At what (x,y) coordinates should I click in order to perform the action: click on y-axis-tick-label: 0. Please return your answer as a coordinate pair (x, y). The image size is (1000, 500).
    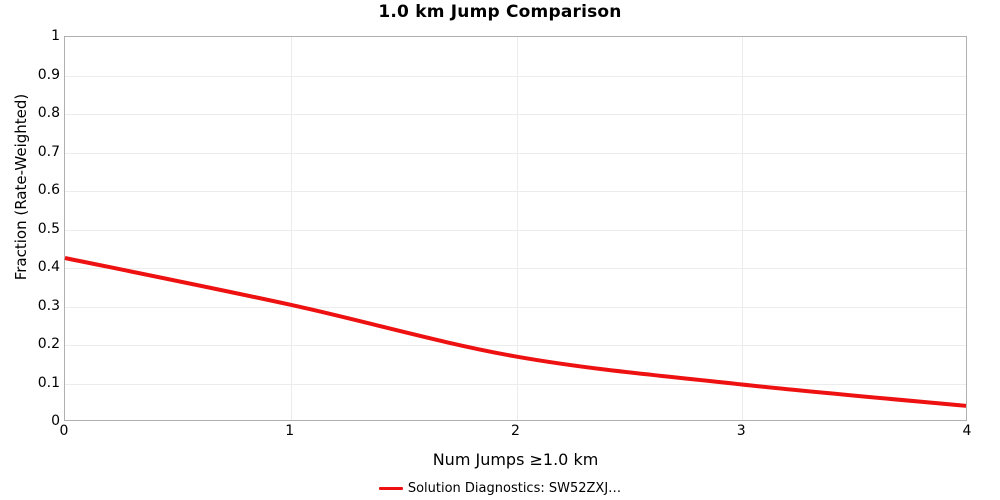
    Looking at the image, I should click on (55, 421).